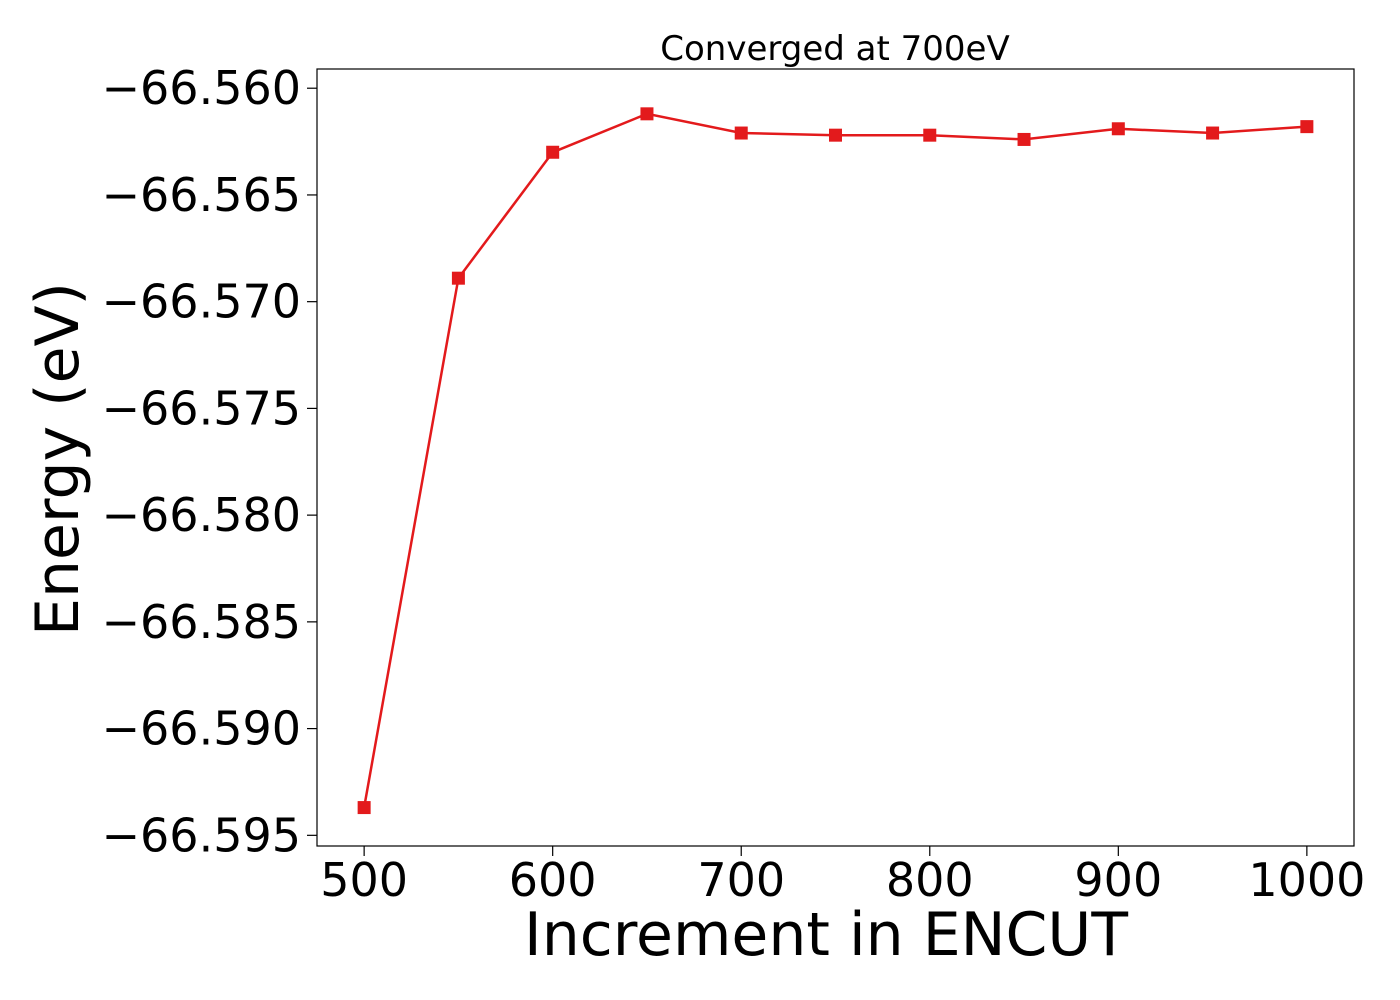 This screenshot has width=1400, height=1000. What do you see at coordinates (364, 880) in the screenshot?
I see `x-tick-label: 500` at bounding box center [364, 880].